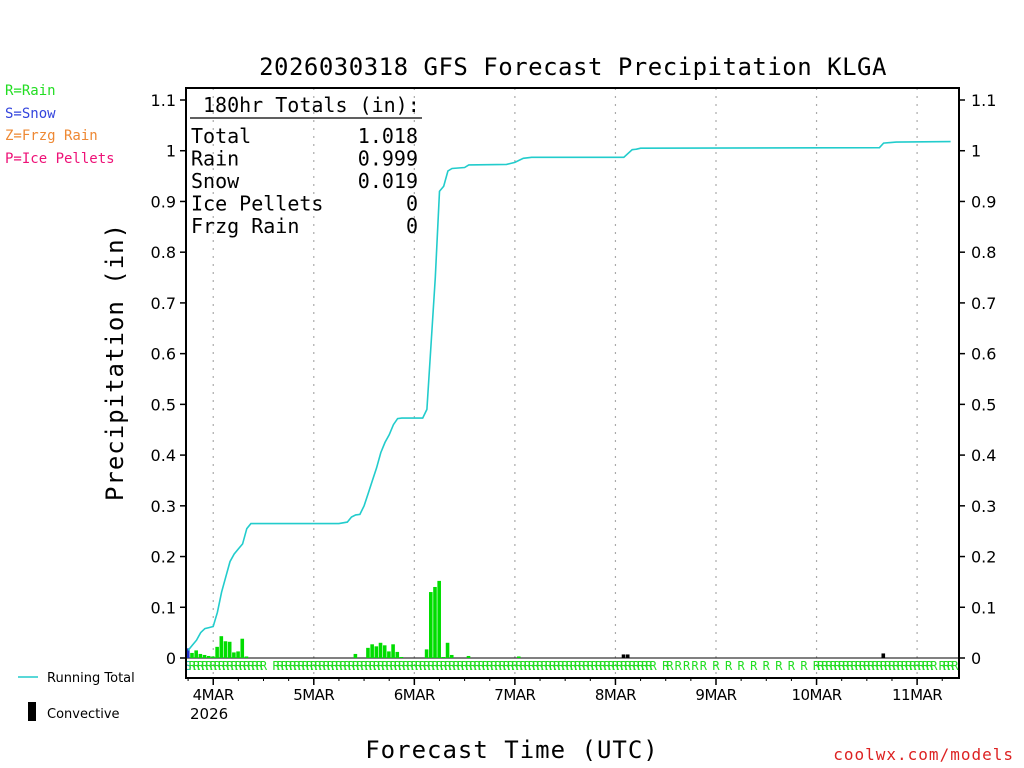 The width and height of the screenshot is (1024, 768). What do you see at coordinates (163, 252) in the screenshot?
I see `y-tick-label-left: 0.8` at bounding box center [163, 252].